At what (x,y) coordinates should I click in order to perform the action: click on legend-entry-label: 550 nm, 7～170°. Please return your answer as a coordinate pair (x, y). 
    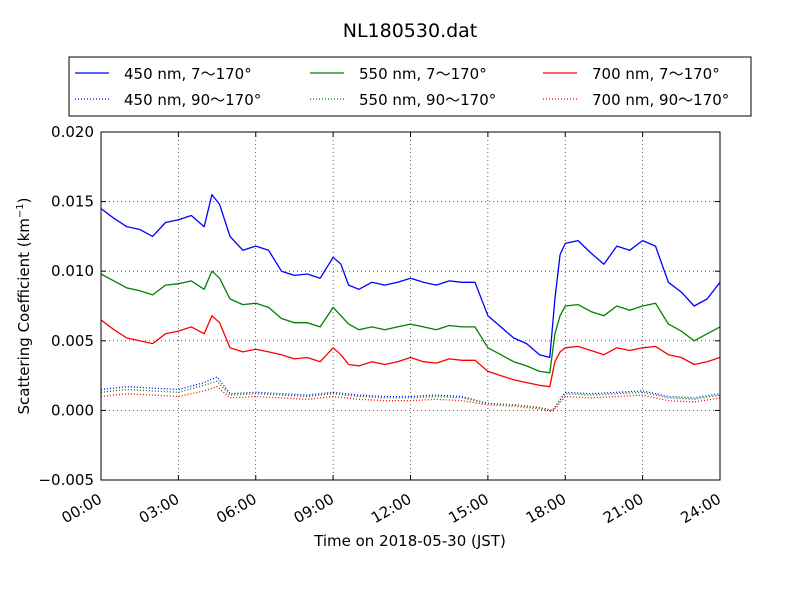
    Looking at the image, I should click on (423, 74).